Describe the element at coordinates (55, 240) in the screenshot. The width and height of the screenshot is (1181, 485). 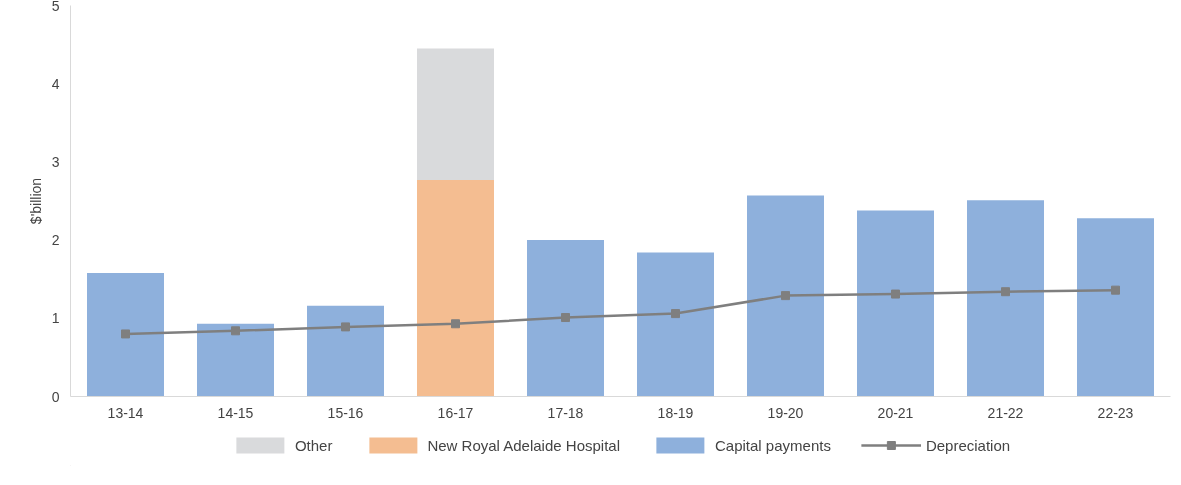
I see `y-tick-label: 2` at that location.